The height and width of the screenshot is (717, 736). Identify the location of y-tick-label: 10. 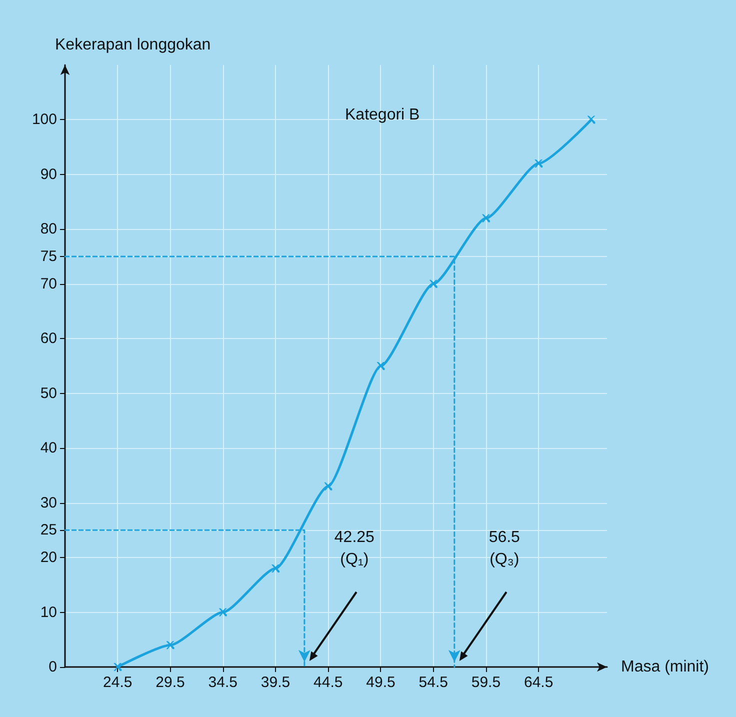
(48, 612).